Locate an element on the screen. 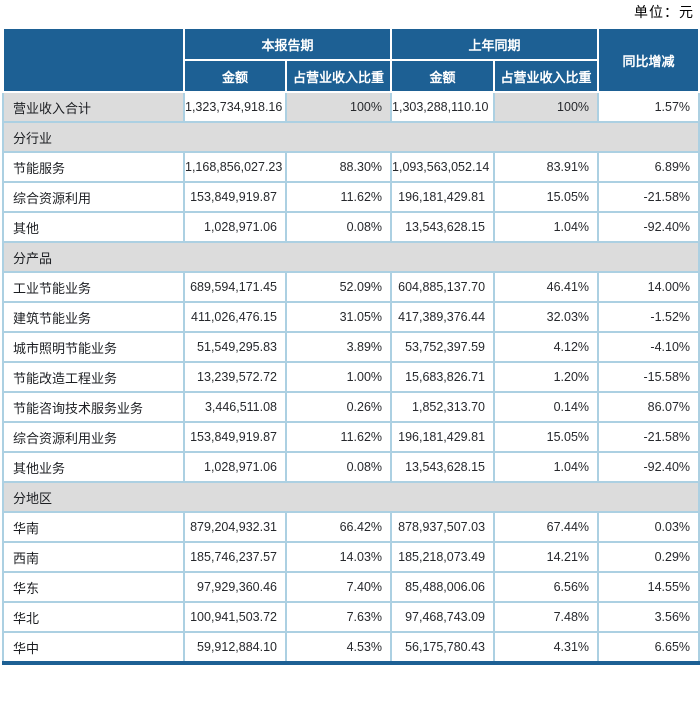 This screenshot has width=700, height=712. prior-pct-cell: 14.21% is located at coordinates (546, 557).